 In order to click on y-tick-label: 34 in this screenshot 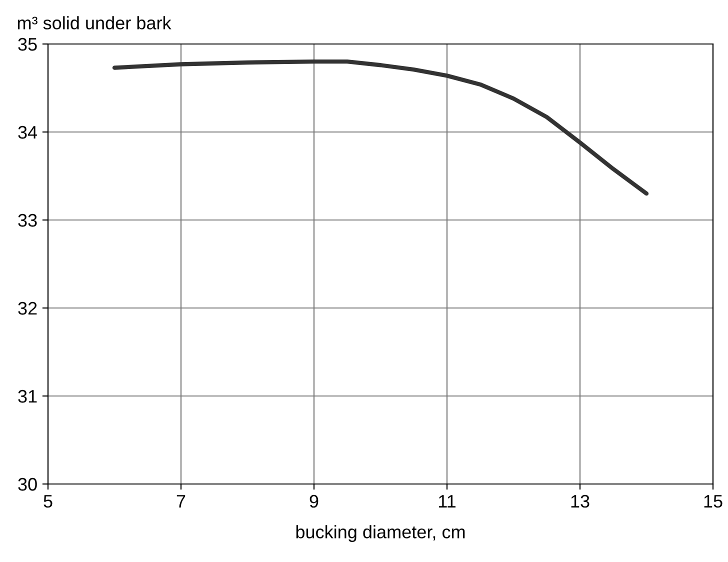, I will do `click(28, 132)`.